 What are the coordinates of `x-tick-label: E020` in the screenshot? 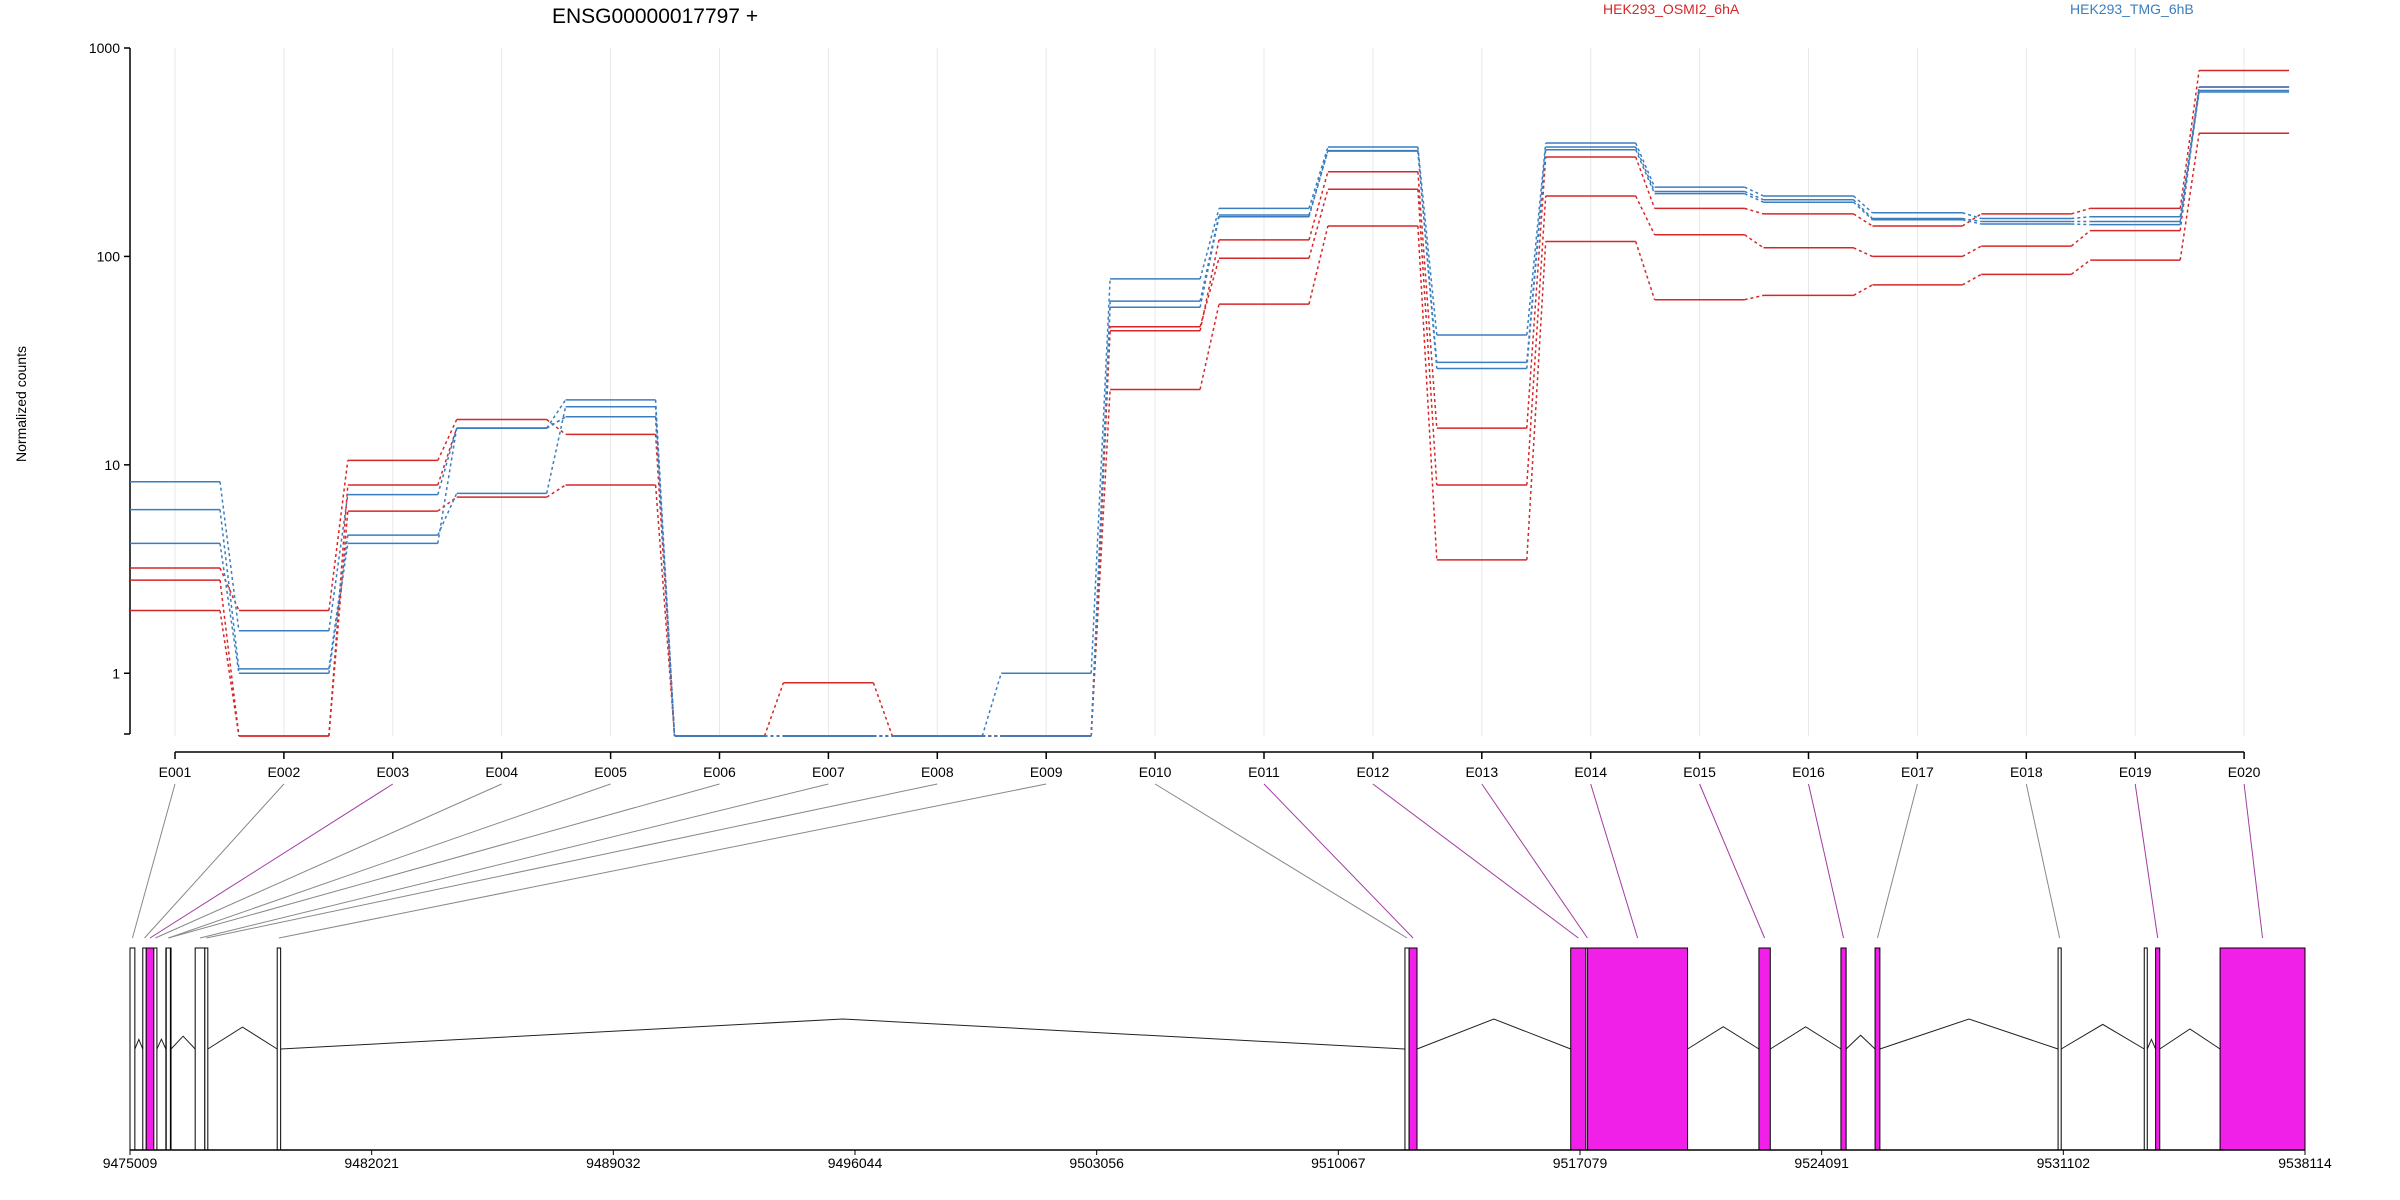 It's located at (2244, 772).